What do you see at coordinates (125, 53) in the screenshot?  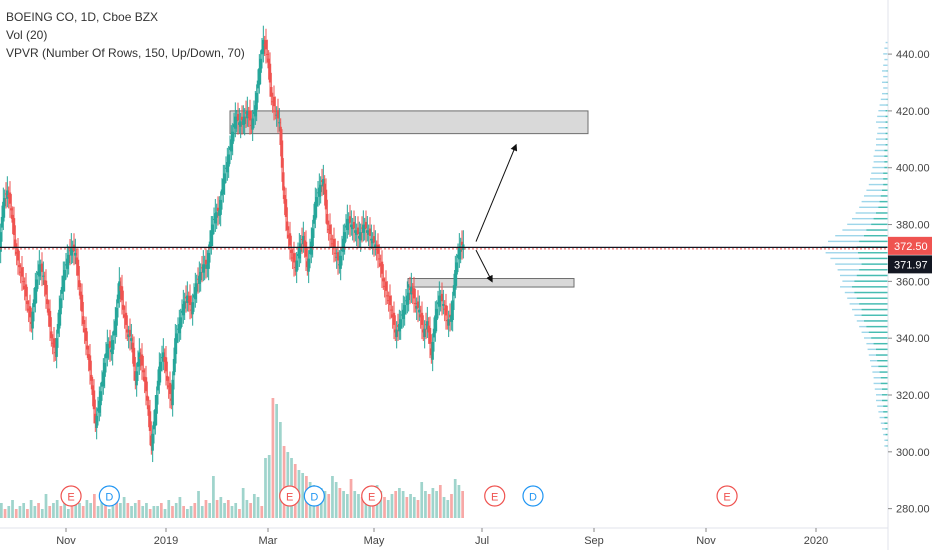 I see `legend-vpvr: VPVR (Number Of Rows, 150, Up/Down, 70)` at bounding box center [125, 53].